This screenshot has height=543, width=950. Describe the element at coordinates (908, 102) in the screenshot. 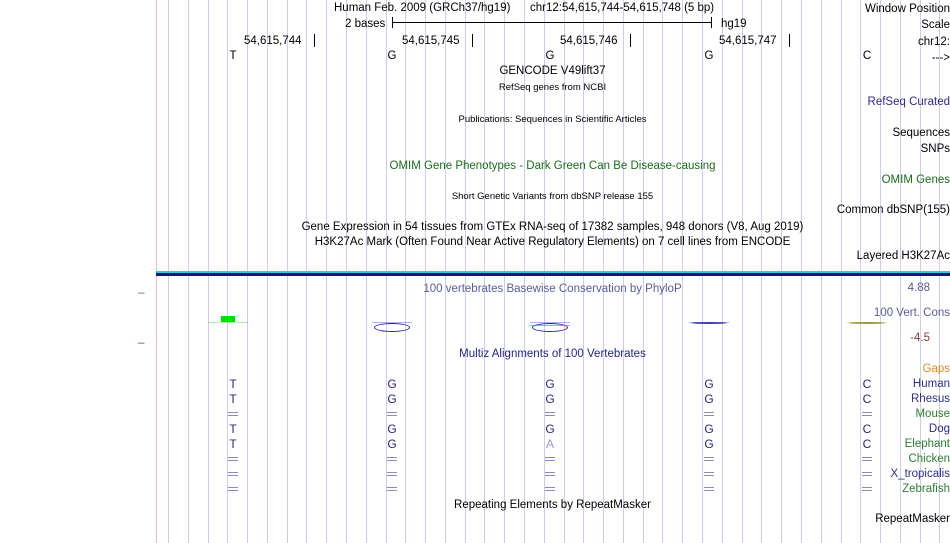

I see `label-refseq-curated: RefSeq Curated` at that location.